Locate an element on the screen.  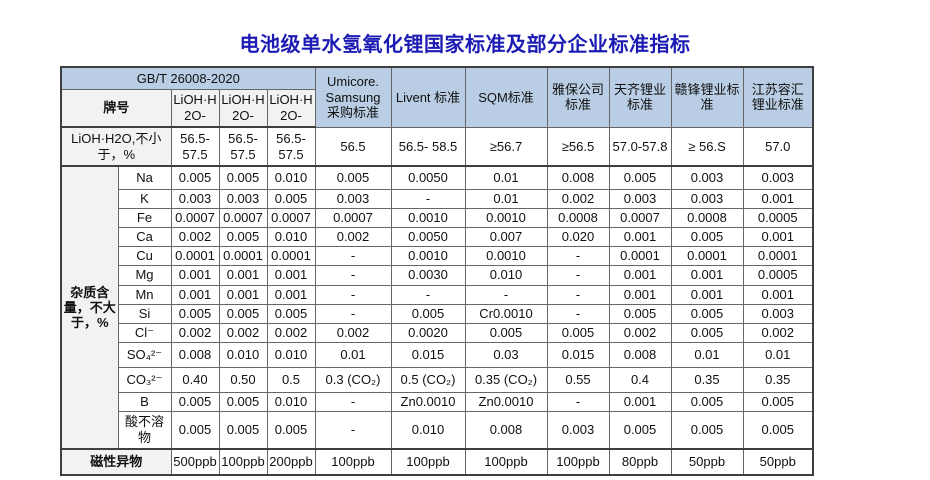
value-cell-imp7-2: 0.005 is located at coordinates (291, 313).